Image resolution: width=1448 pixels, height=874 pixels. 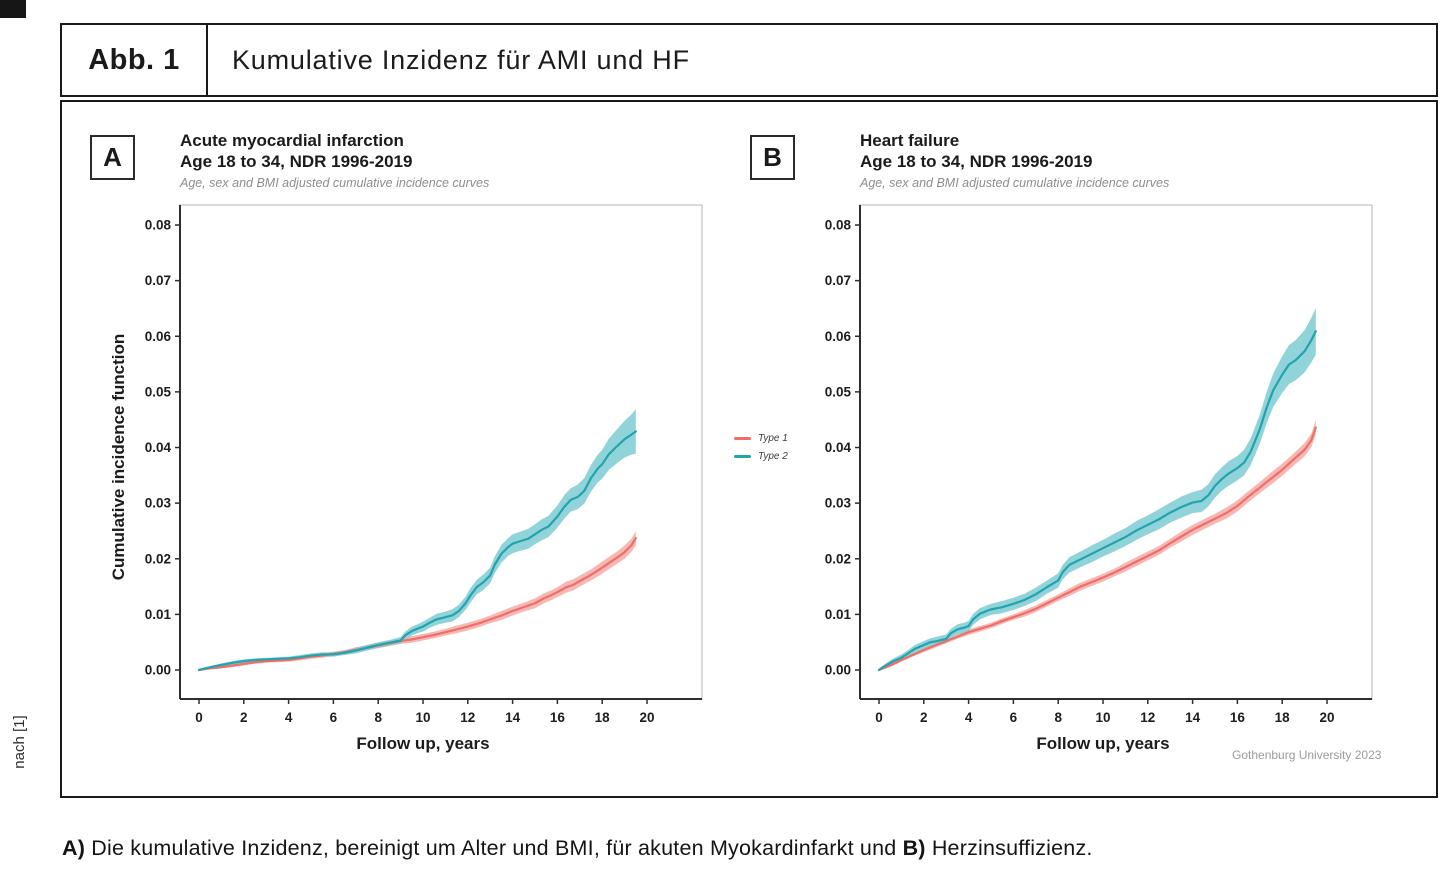 I want to click on panel-b-title: Heart failure, so click(x=910, y=140).